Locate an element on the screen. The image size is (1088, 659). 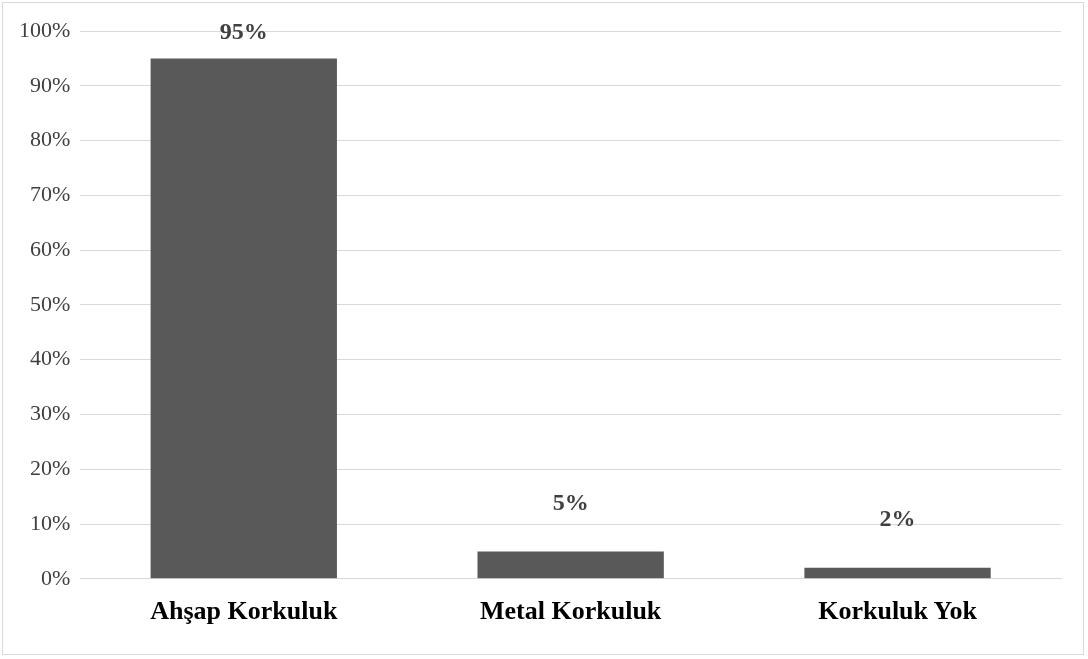
y-tick-label: 90% is located at coordinates (50, 84).